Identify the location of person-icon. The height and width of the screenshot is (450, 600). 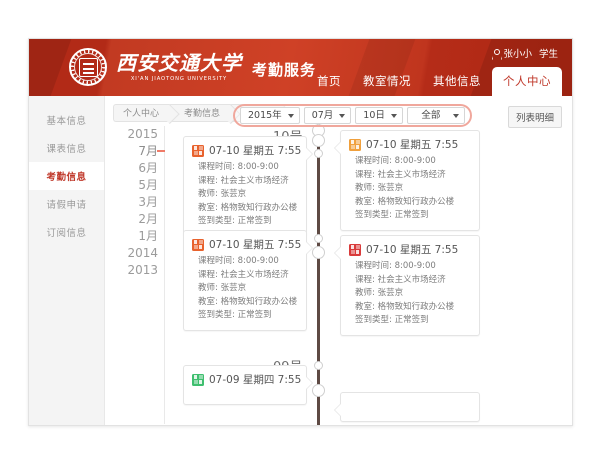
(495, 53).